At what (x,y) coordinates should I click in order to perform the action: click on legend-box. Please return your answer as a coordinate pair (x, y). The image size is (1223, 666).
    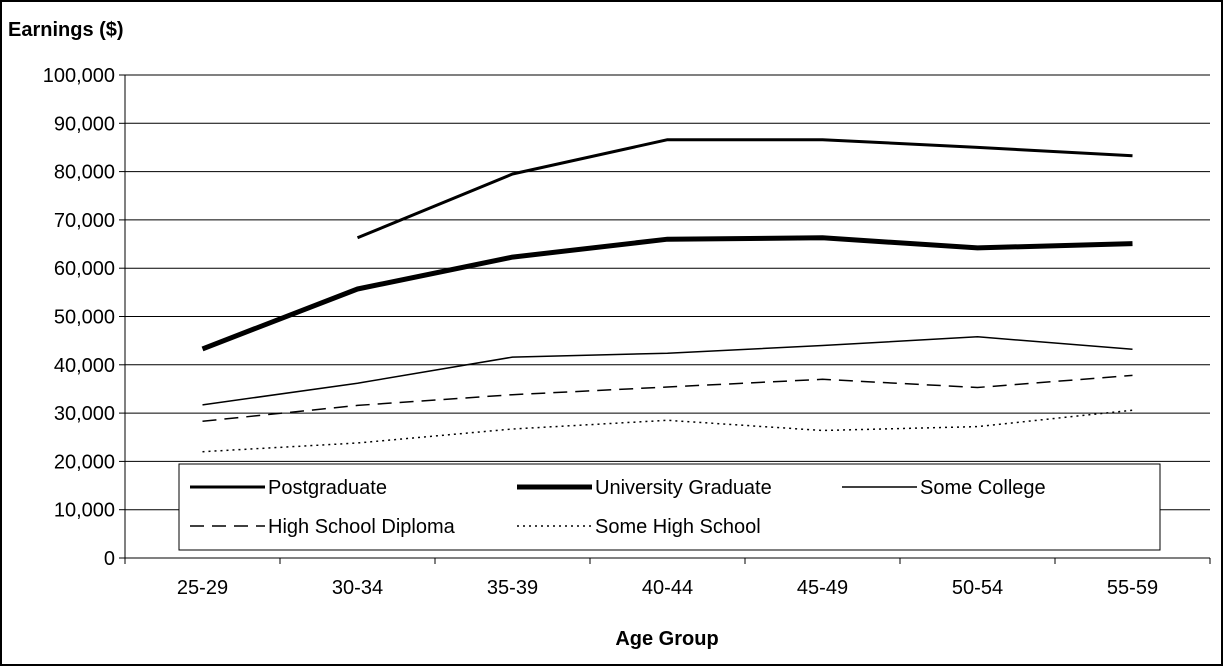
    Looking at the image, I should click on (669, 507).